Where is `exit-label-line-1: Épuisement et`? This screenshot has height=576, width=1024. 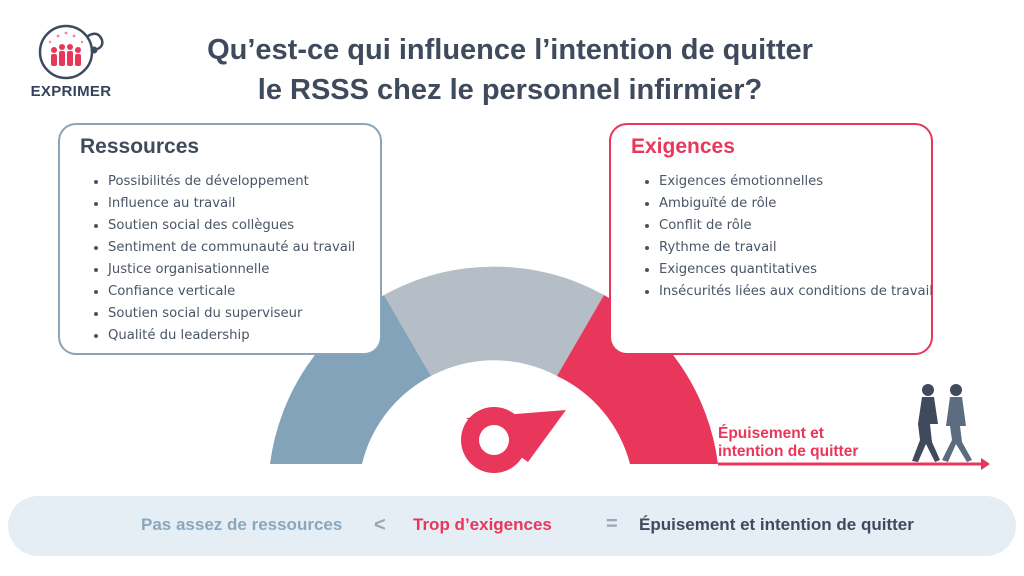
exit-label-line-1: Épuisement et is located at coordinates (771, 433).